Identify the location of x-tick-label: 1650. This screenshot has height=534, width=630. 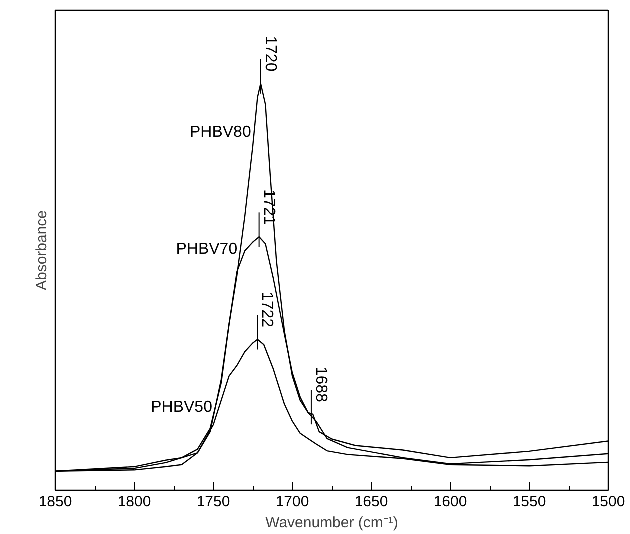
(371, 502).